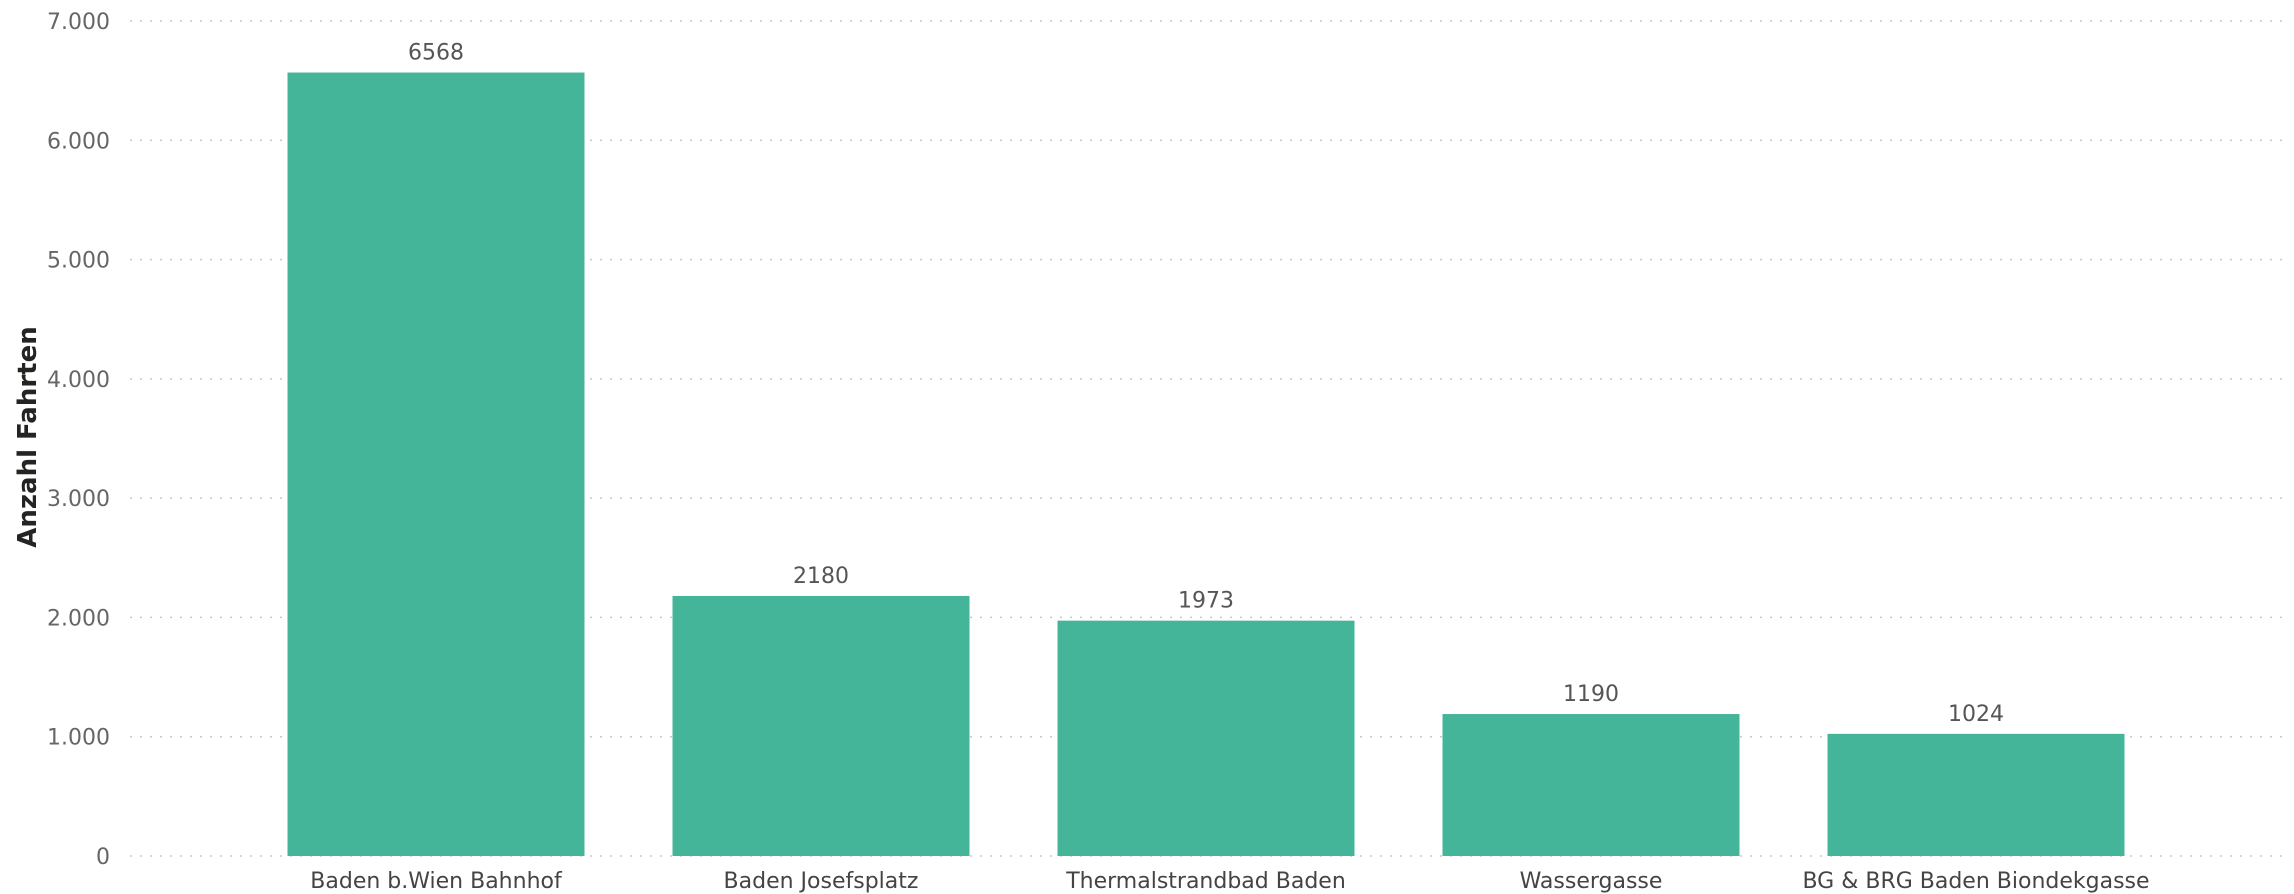  What do you see at coordinates (78, 261) in the screenshot?
I see `y-tick-label: 5.000` at bounding box center [78, 261].